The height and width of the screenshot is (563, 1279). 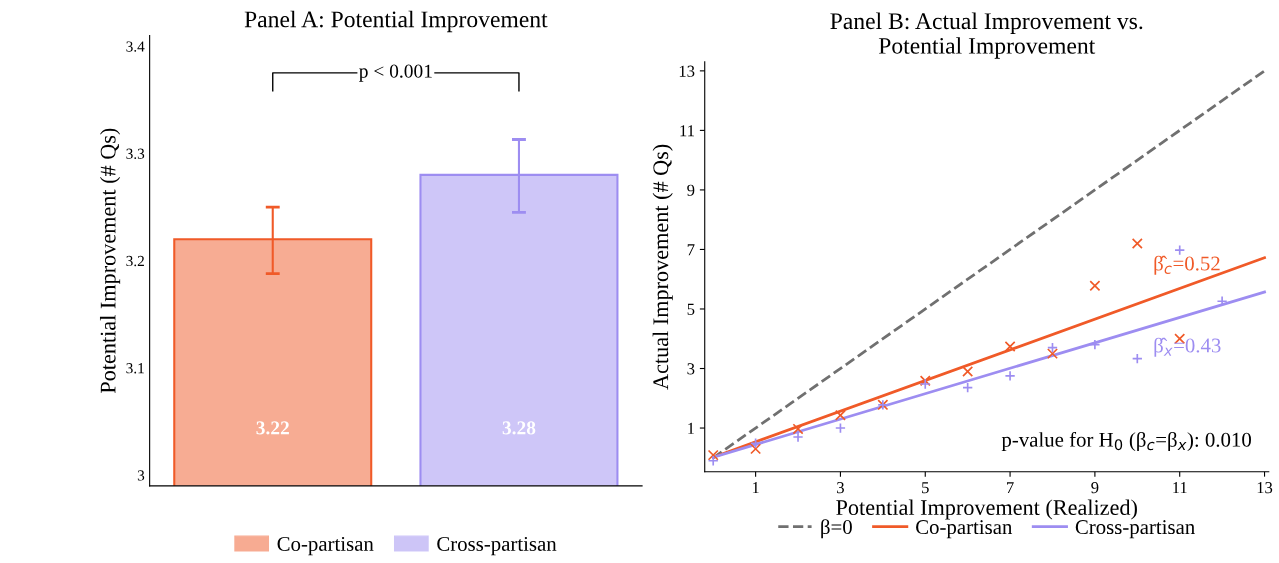 I want to click on y-tick-label: 1, so click(x=691, y=428).